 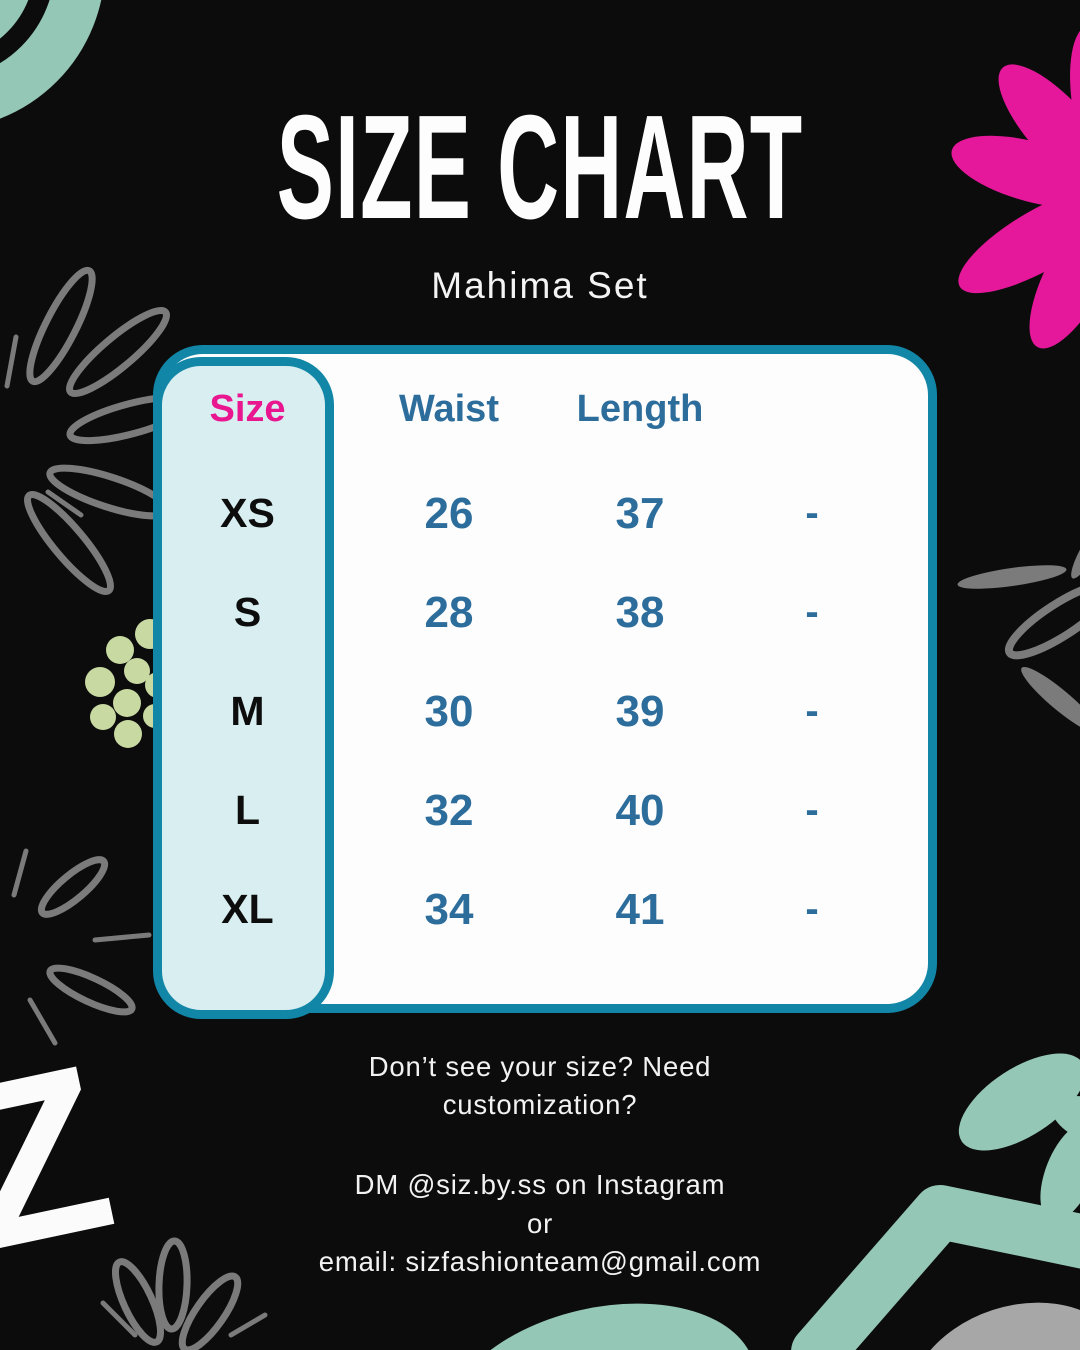 What do you see at coordinates (247, 513) in the screenshot?
I see `table-cell-size: XS` at bounding box center [247, 513].